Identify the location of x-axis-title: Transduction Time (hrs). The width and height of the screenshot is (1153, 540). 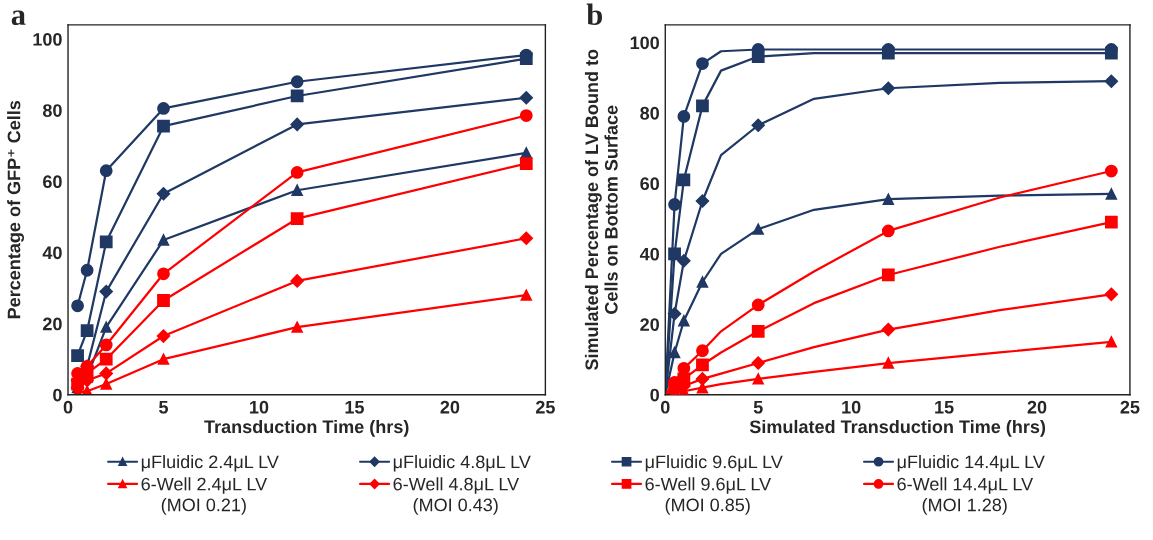
(306, 428).